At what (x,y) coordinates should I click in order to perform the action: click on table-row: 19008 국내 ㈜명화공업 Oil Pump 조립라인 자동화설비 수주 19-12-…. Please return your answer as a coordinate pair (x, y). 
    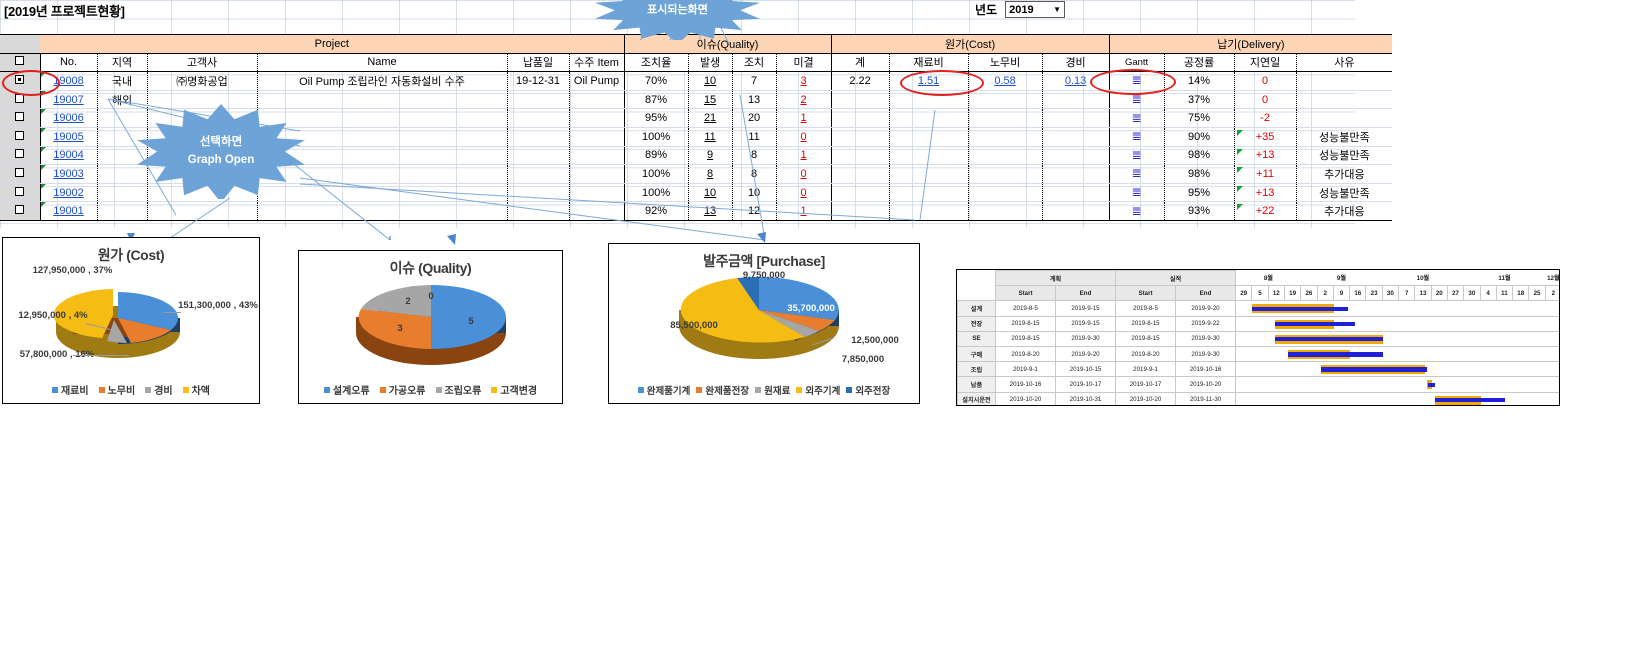
    Looking at the image, I should click on (696, 81).